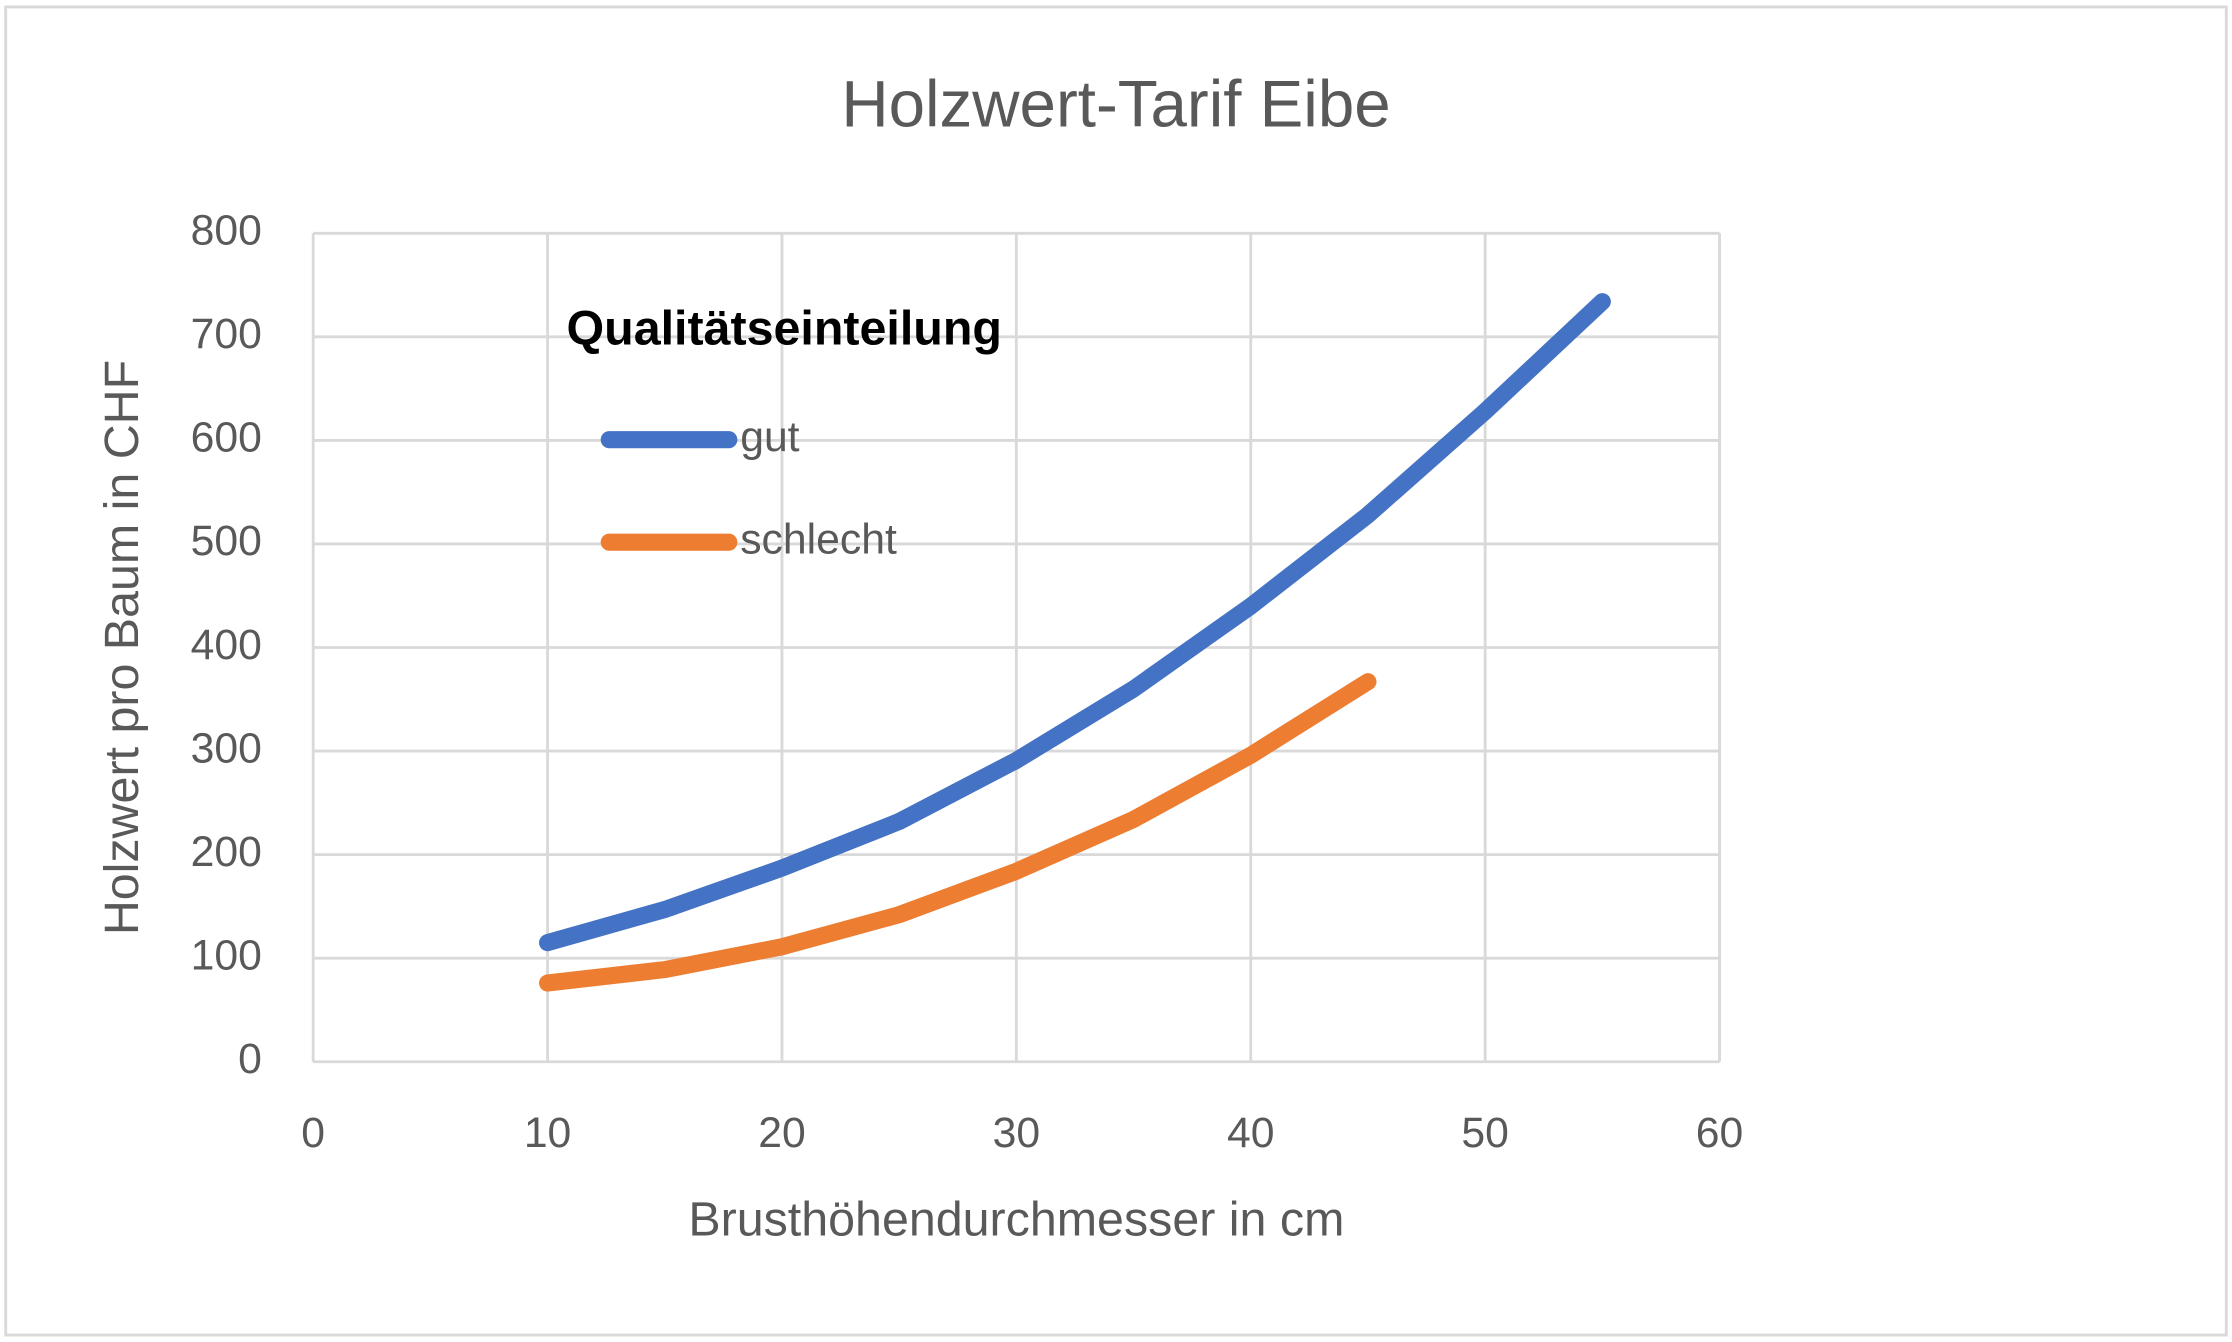 This screenshot has height=1342, width=2232. What do you see at coordinates (226, 852) in the screenshot?
I see `y-tick-label: 200` at bounding box center [226, 852].